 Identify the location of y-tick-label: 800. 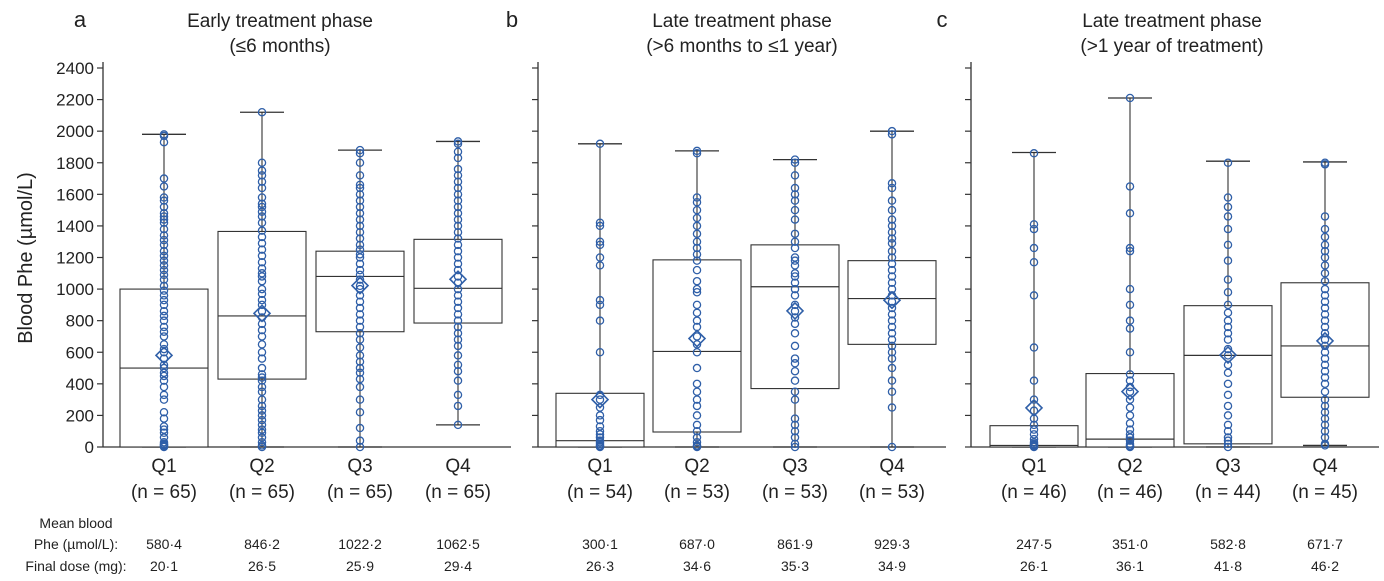
(80, 321).